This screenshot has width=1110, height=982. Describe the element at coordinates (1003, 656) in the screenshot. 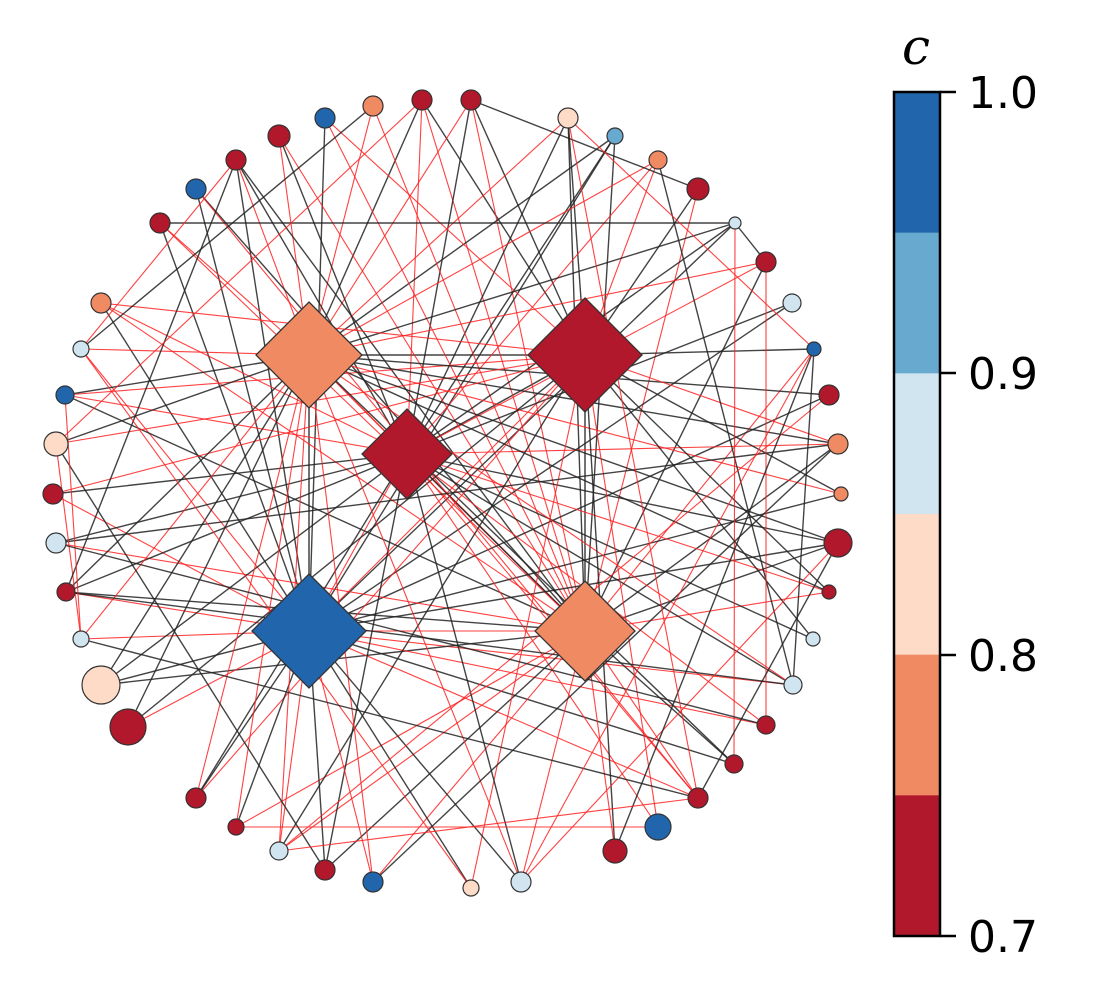

I see `colorbar-tick-label-3: 0.8` at that location.